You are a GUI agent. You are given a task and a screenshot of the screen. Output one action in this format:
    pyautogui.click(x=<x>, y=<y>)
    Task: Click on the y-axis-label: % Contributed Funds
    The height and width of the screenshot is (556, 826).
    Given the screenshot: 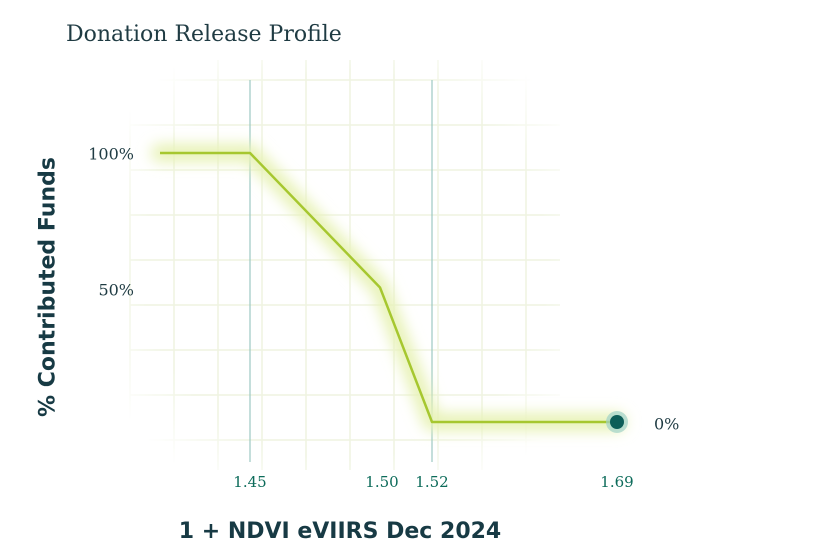 What is the action you would take?
    pyautogui.click(x=48, y=287)
    